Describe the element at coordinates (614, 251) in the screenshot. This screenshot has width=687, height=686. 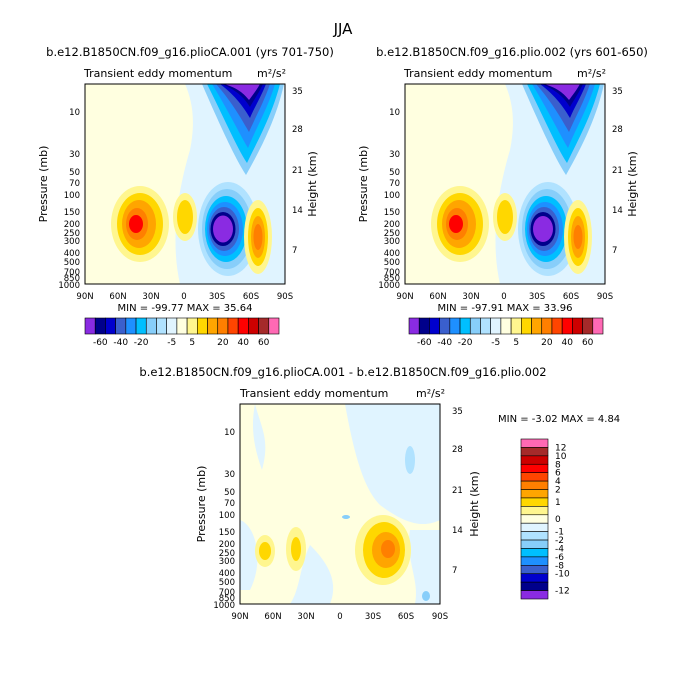
I see `panel-2-ytick-right: 7` at that location.